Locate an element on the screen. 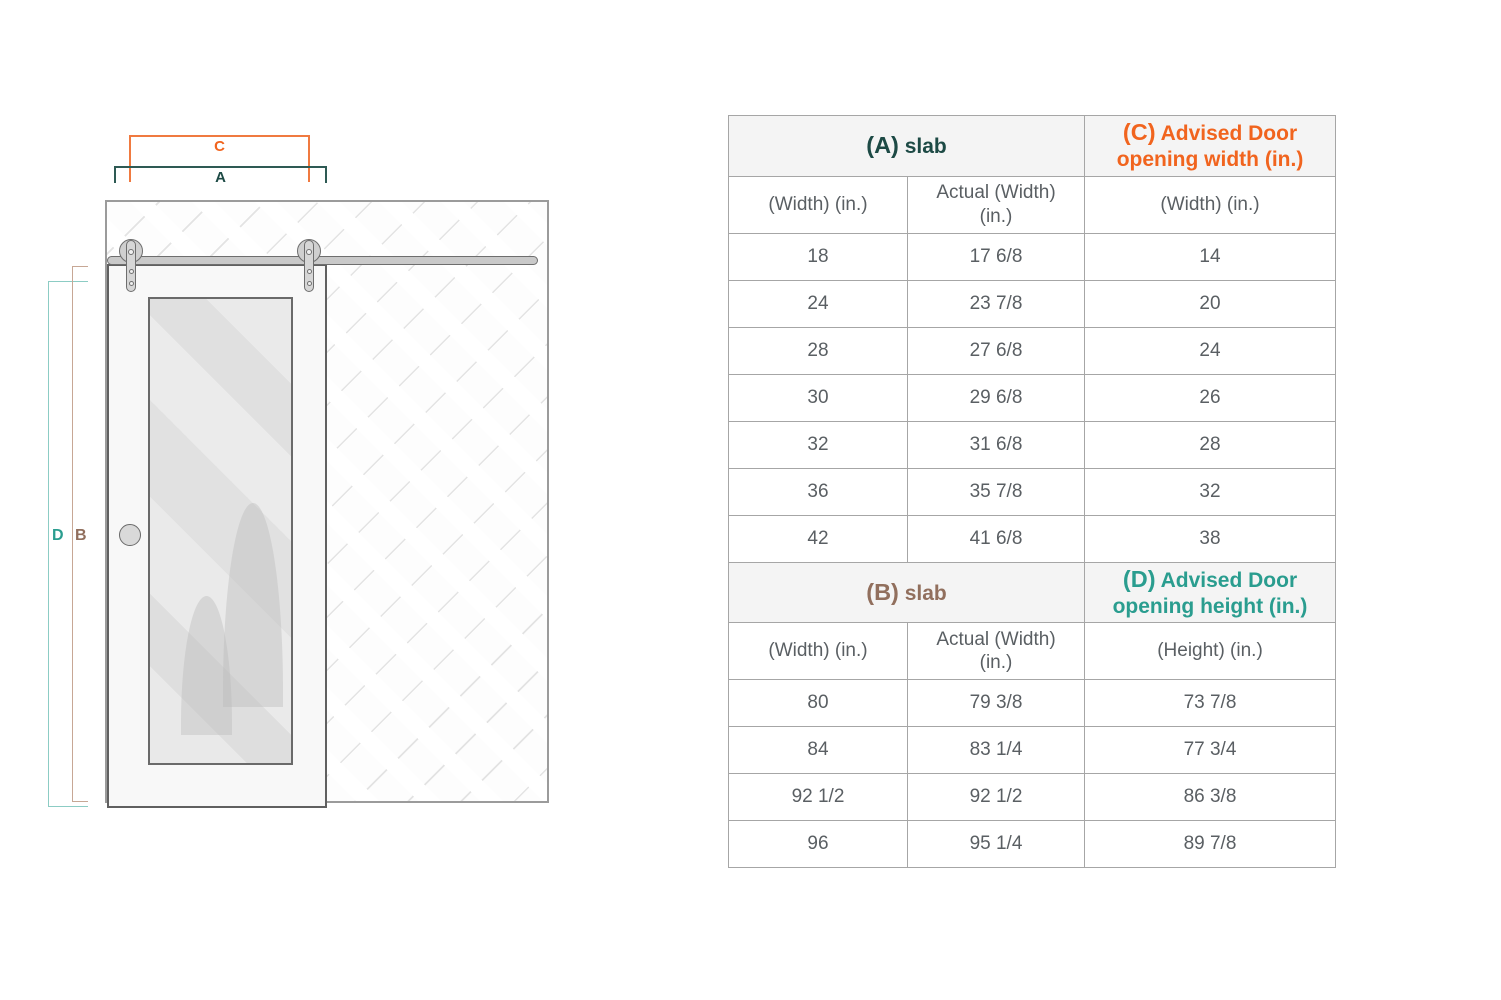 This screenshot has width=1501, height=1000. table-cell: 30 is located at coordinates (818, 397).